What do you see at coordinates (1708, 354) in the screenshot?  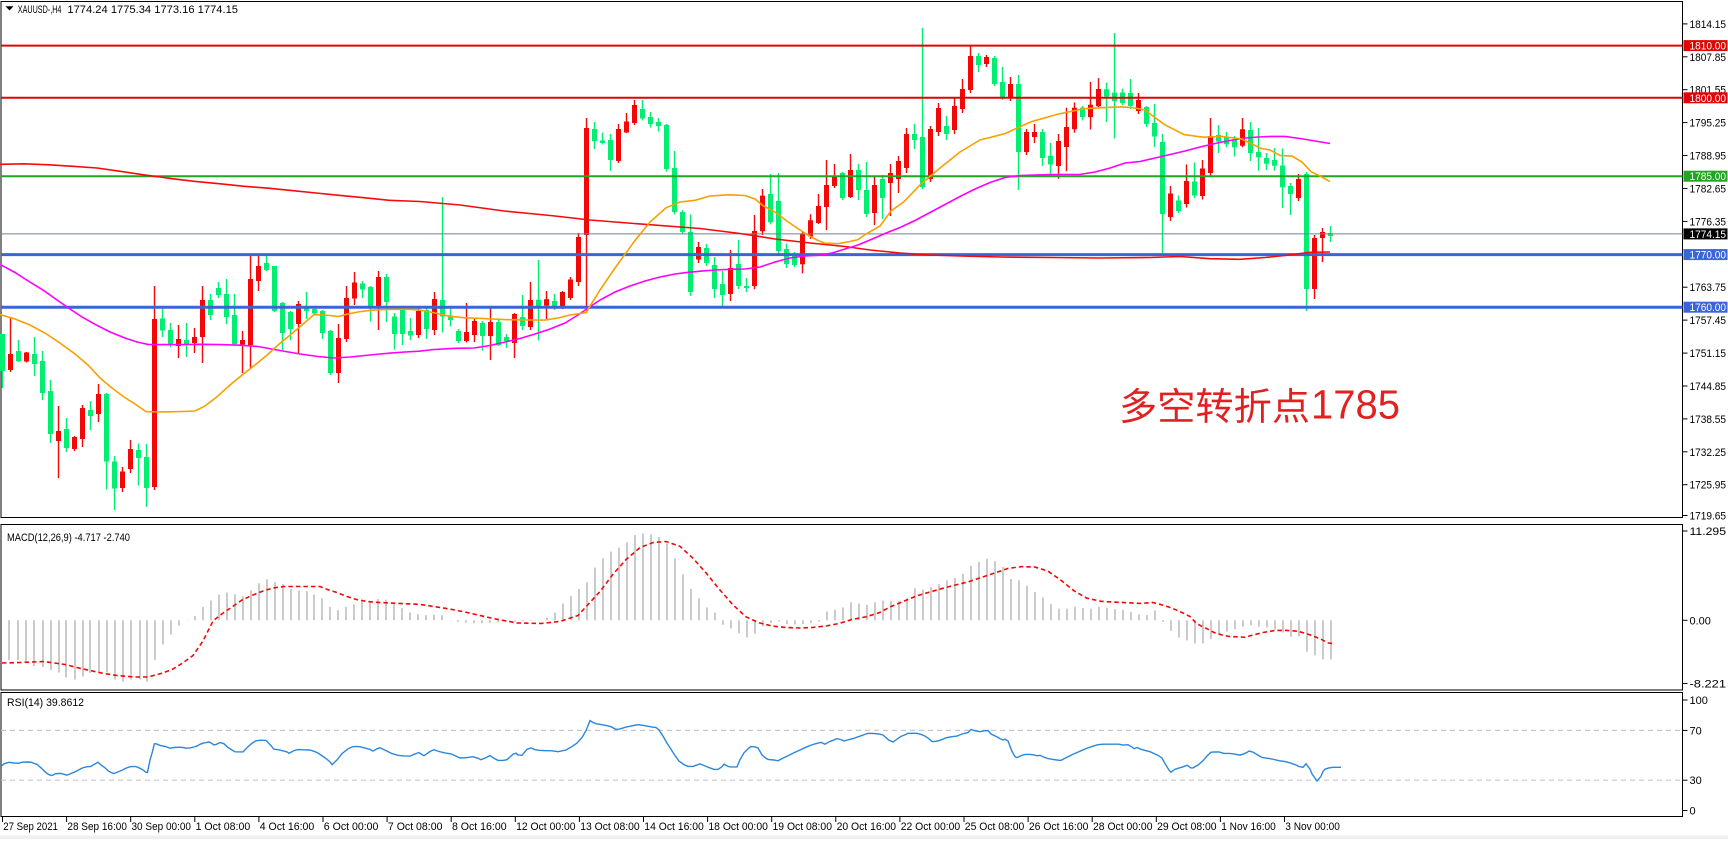 I see `svg-text: 1751.15` at bounding box center [1708, 354].